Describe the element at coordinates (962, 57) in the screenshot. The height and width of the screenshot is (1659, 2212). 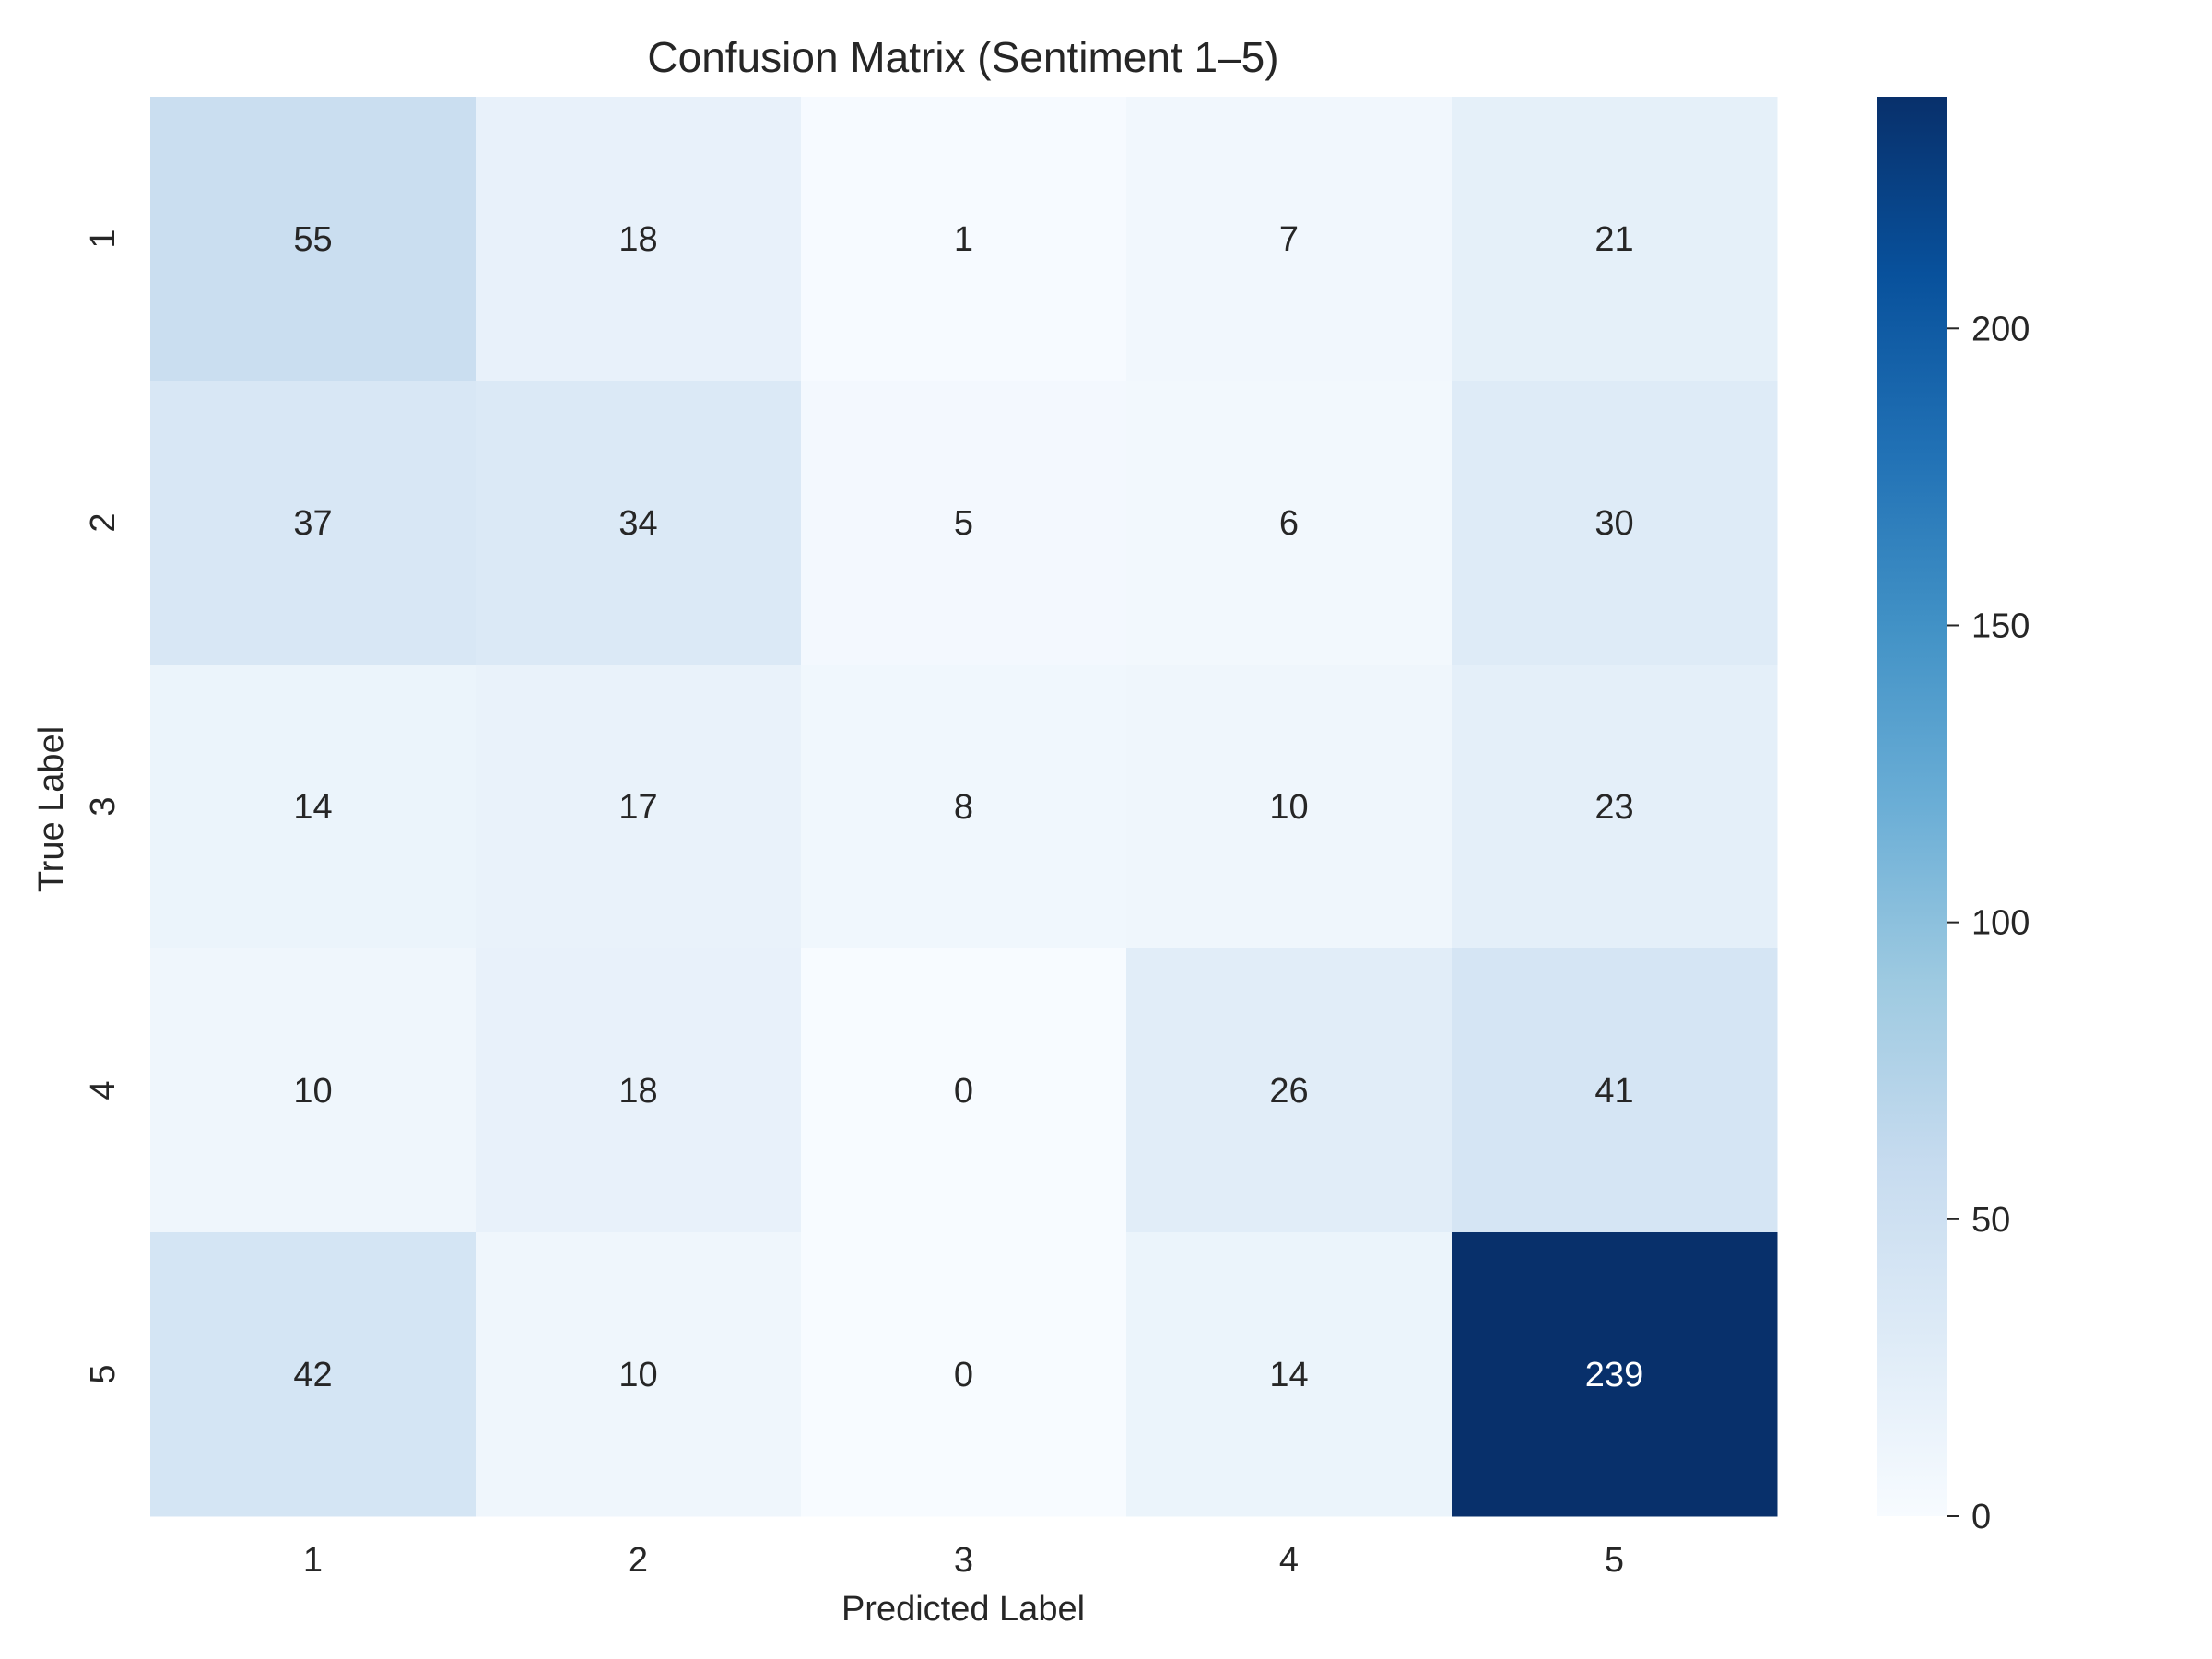
I see `chart-title: Confusion Matrix (Sentiment 1–5)` at that location.